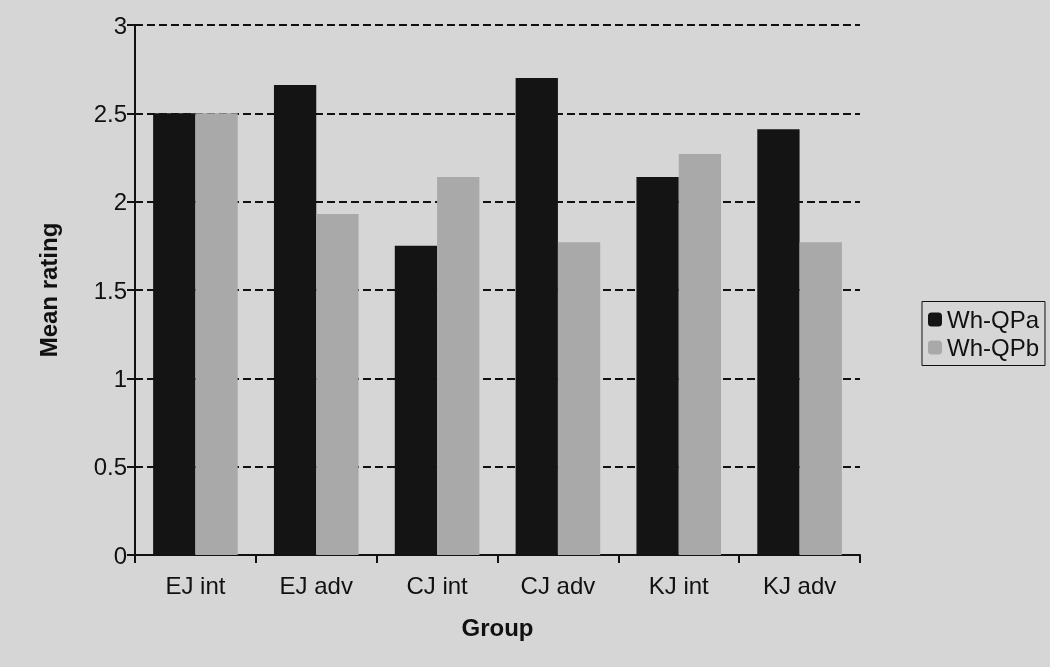 Image resolution: width=1050 pixels, height=667 pixels. What do you see at coordinates (195, 585) in the screenshot?
I see `x-tick-label: EJ int` at bounding box center [195, 585].